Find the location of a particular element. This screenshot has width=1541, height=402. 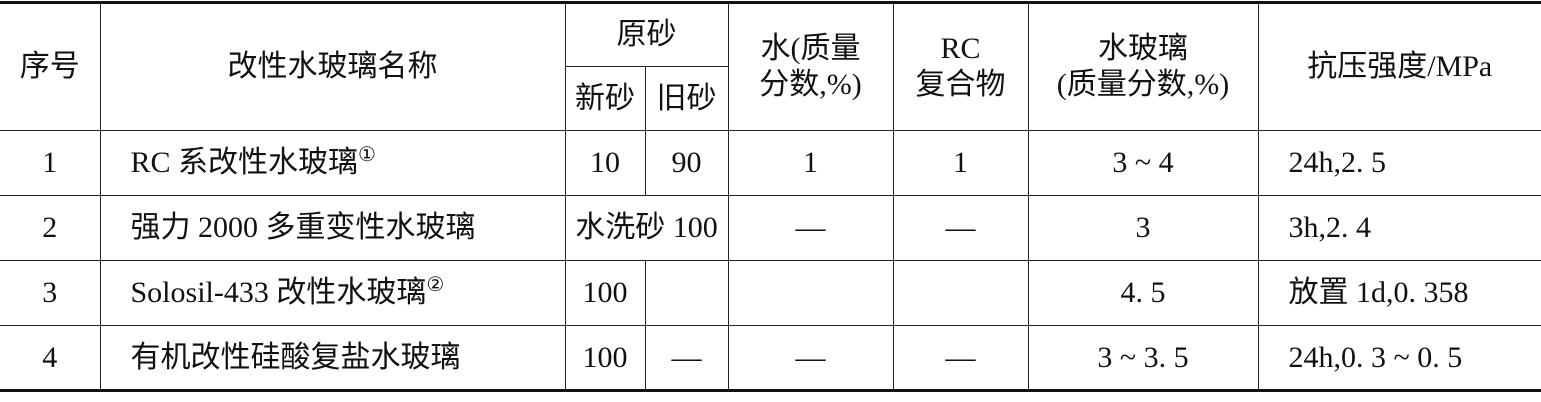

cell-new-sand: 10 is located at coordinates (605, 163).